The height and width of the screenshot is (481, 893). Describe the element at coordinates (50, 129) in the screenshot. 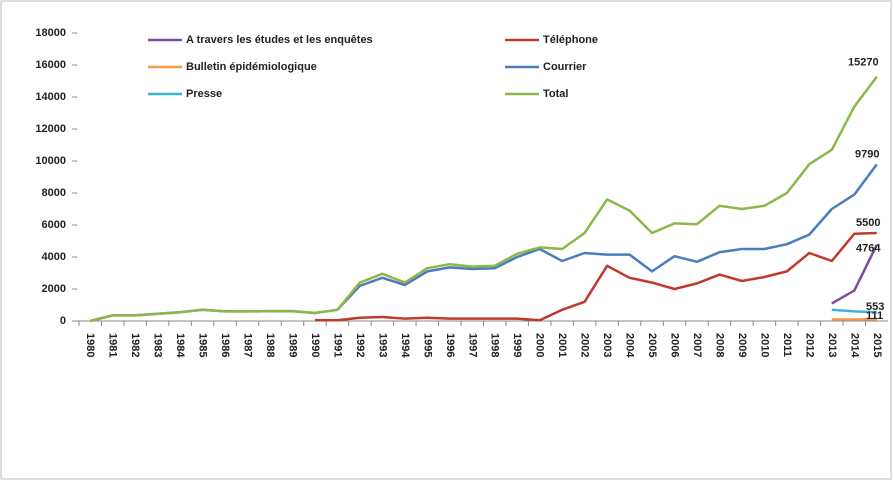

I see `y-tick-label: 12000` at that location.